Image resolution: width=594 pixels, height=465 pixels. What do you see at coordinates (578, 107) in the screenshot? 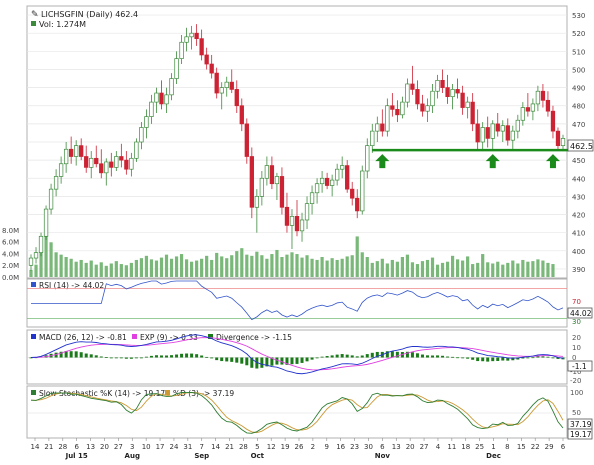
I see `price-tick-label: 480` at bounding box center [578, 107].